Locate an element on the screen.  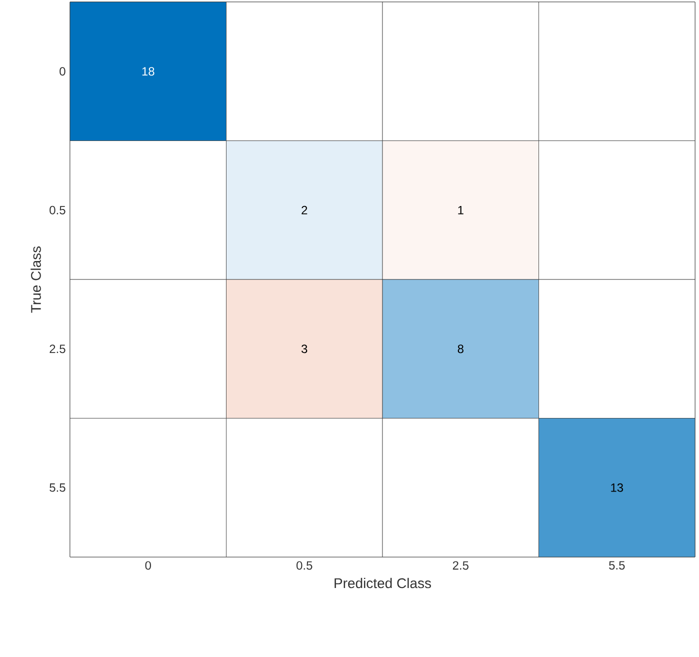
y-tick-label: 5.5 is located at coordinates (58, 487).